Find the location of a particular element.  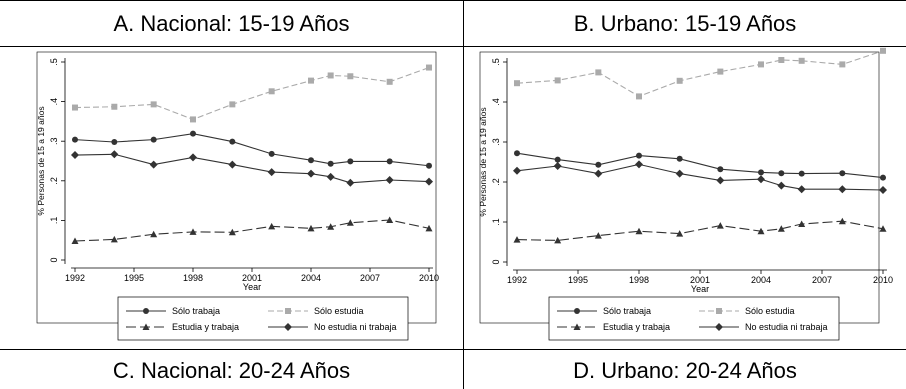

table-row-divider is located at coordinates (453, 349).